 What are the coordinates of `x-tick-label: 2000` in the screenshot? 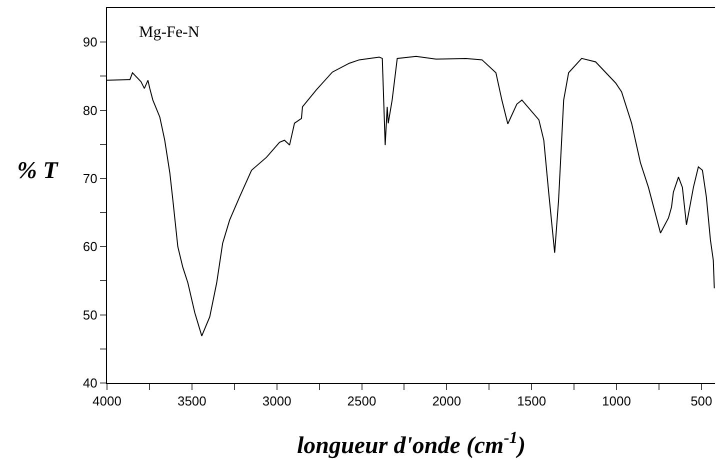 It's located at (447, 401).